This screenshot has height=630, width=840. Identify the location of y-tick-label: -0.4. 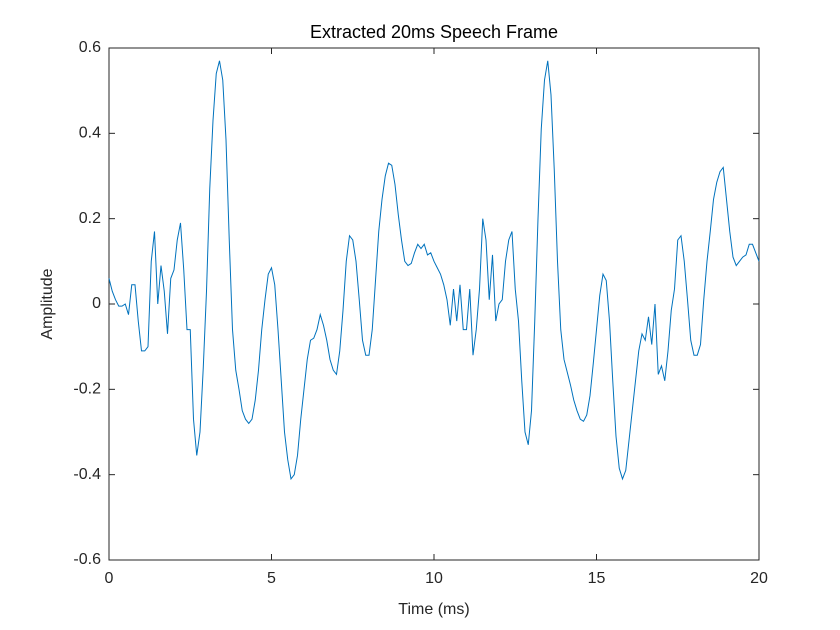
(87, 474).